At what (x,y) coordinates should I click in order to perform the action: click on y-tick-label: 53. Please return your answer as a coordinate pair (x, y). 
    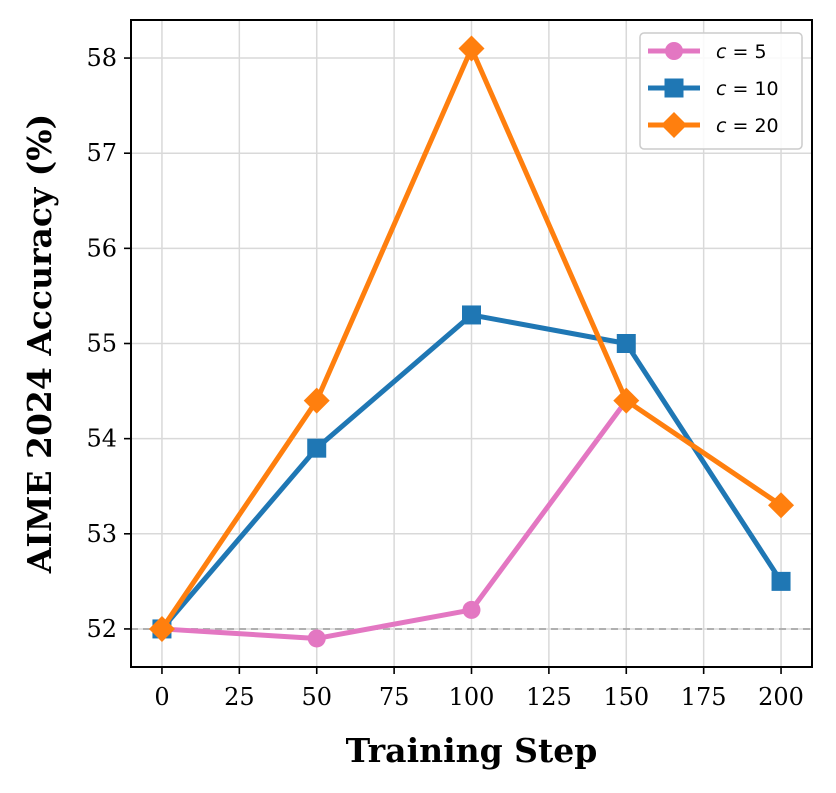
    Looking at the image, I should click on (101, 534).